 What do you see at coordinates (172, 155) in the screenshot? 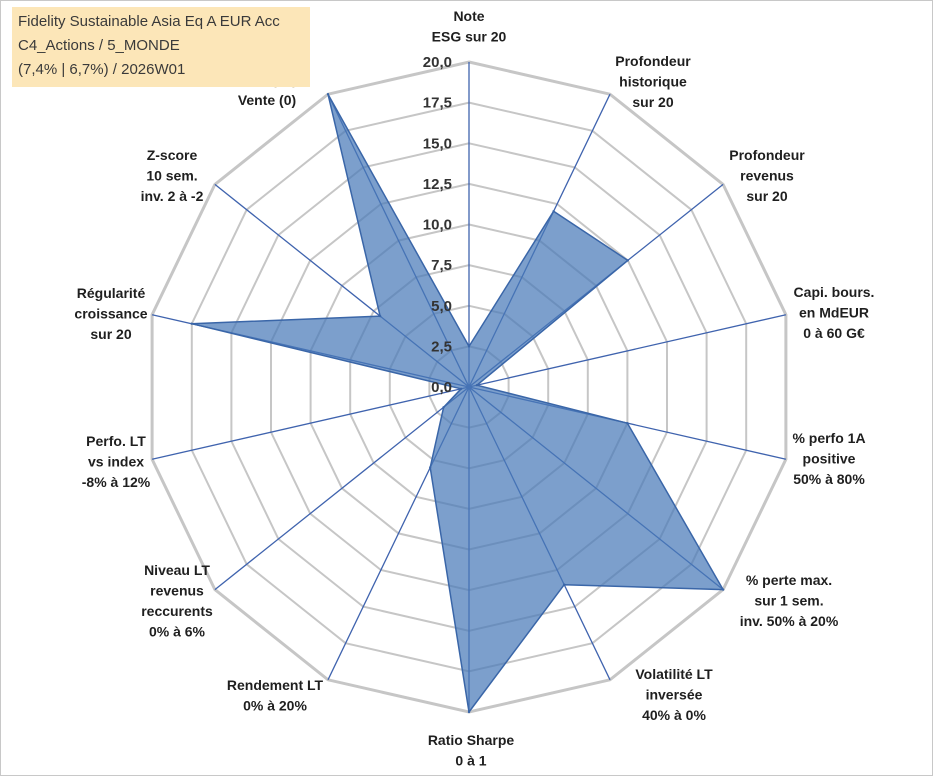
I see `axis-label-line: Z-score` at bounding box center [172, 155].